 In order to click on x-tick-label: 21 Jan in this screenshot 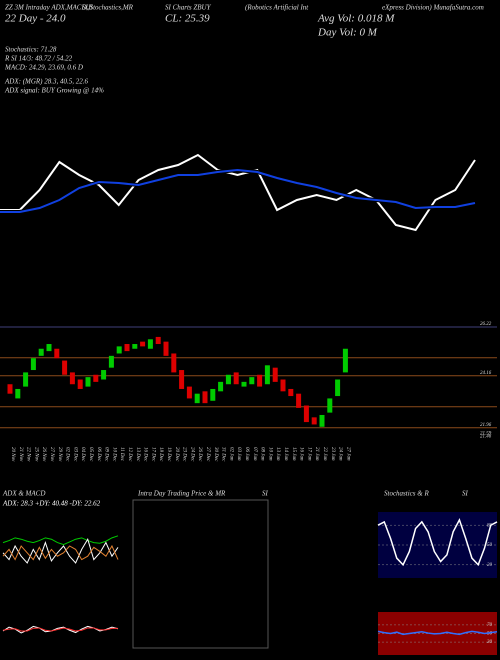, I will do `click(316, 454)`.